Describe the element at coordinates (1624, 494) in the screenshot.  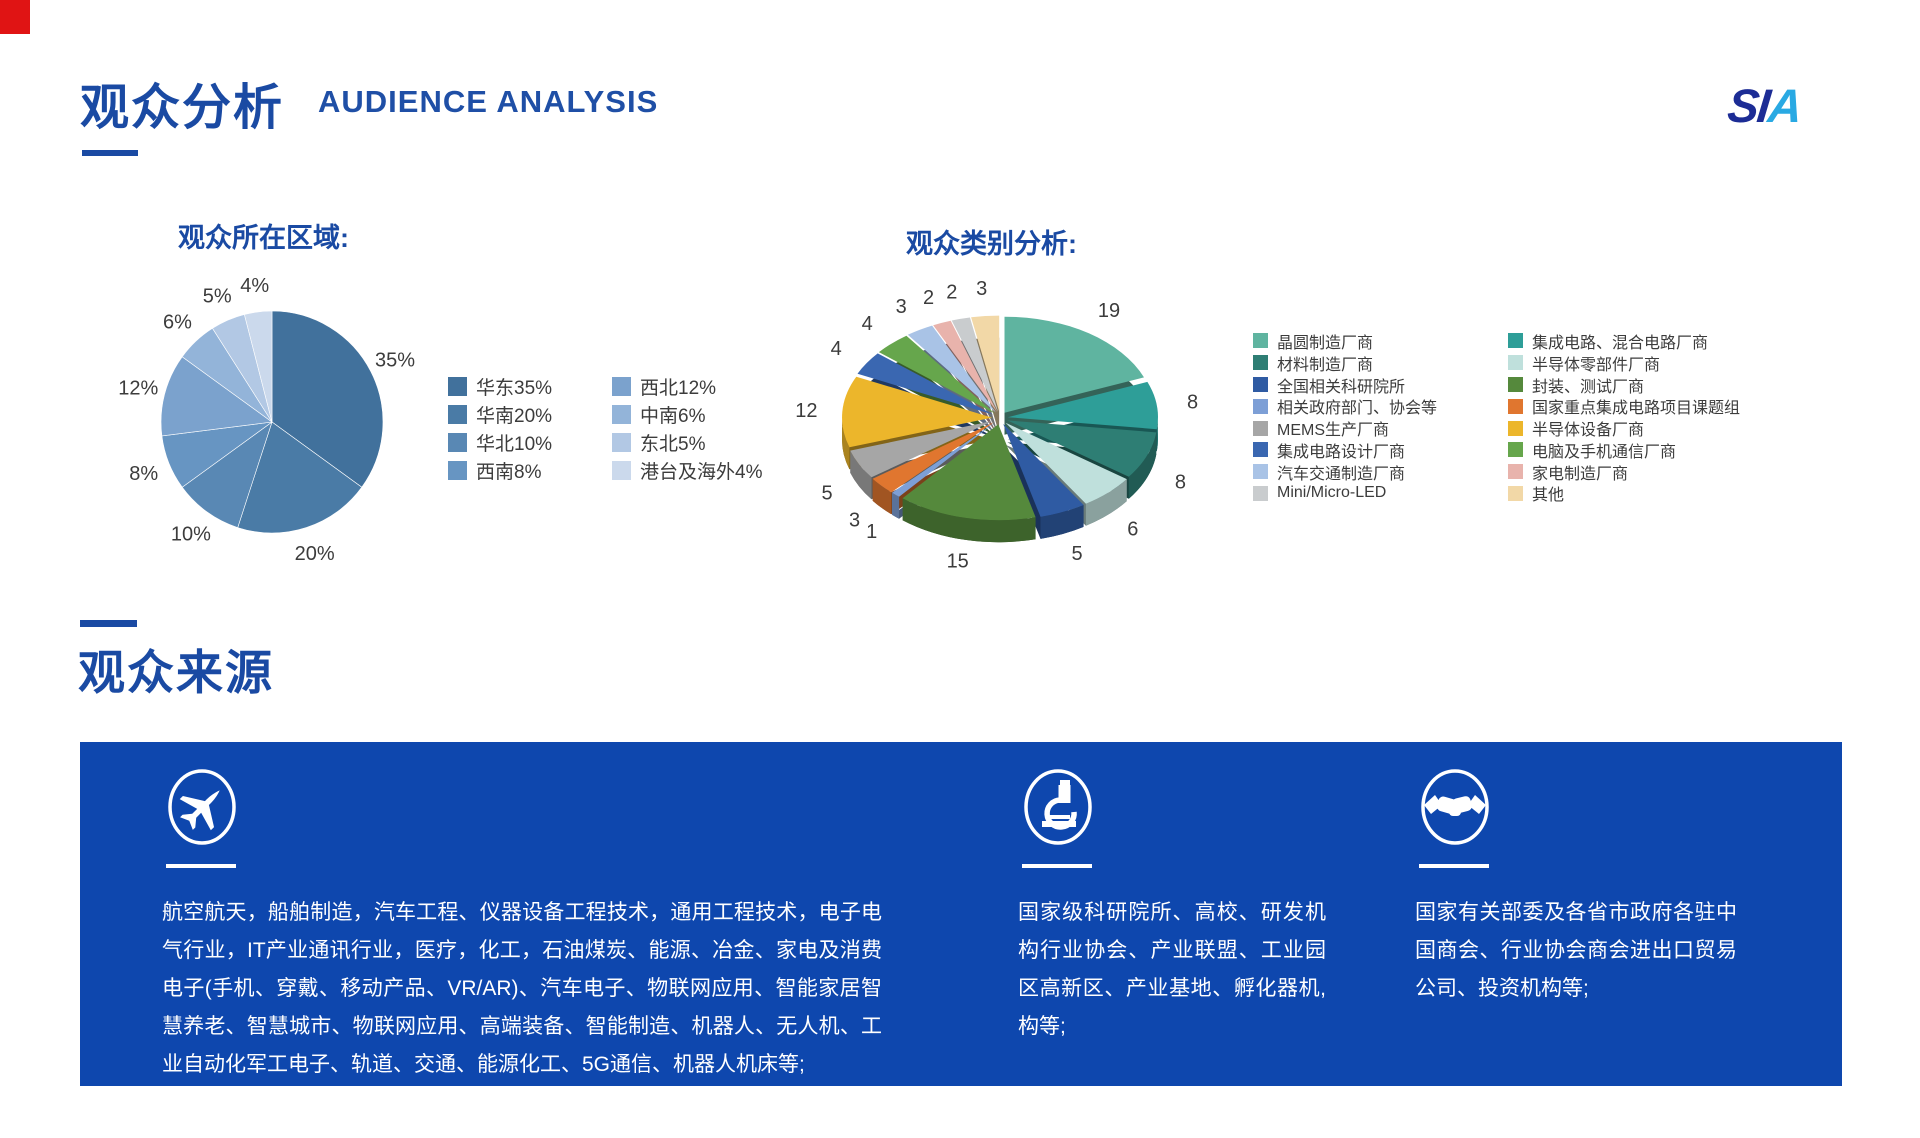
I see `legend-item: 其他` at that location.